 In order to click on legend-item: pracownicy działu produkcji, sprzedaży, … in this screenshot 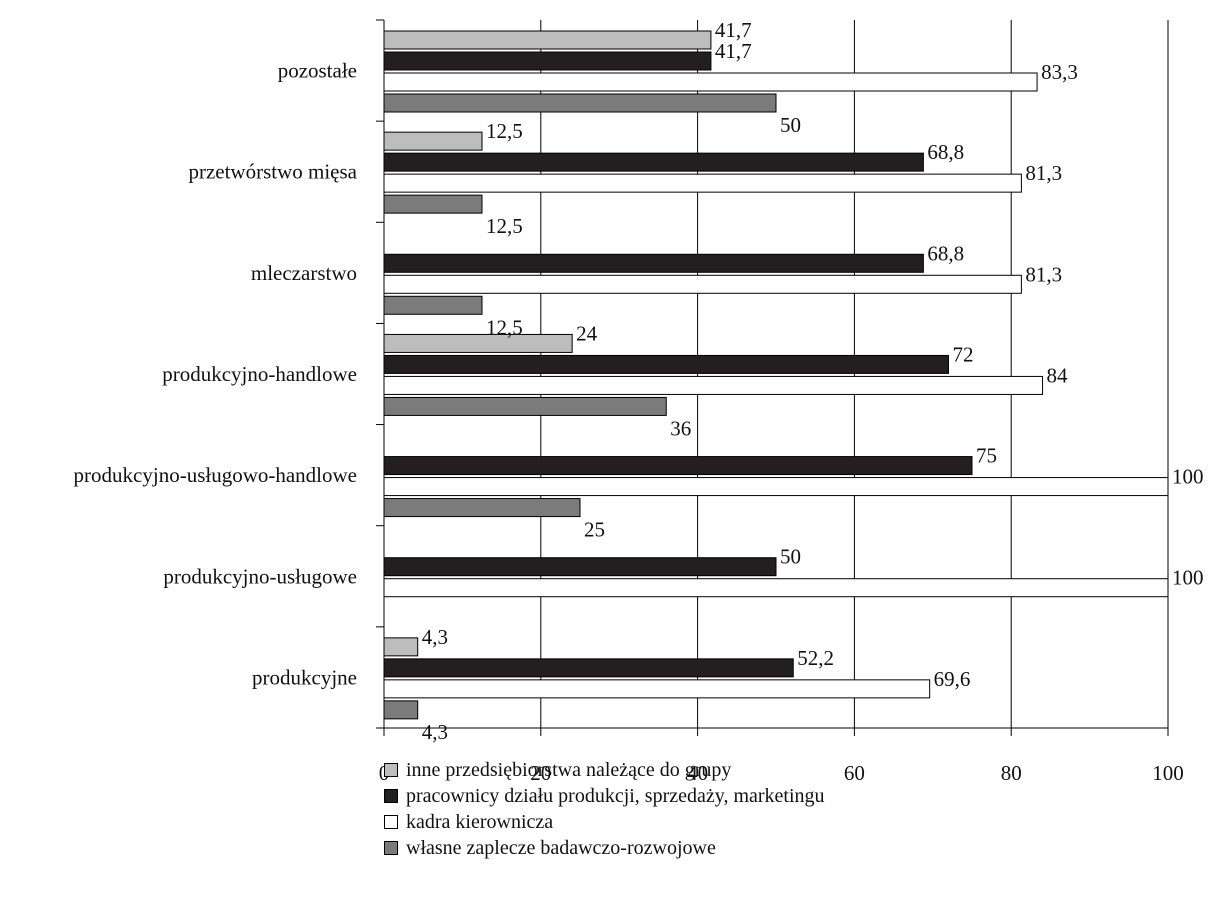, I will do `click(604, 796)`.